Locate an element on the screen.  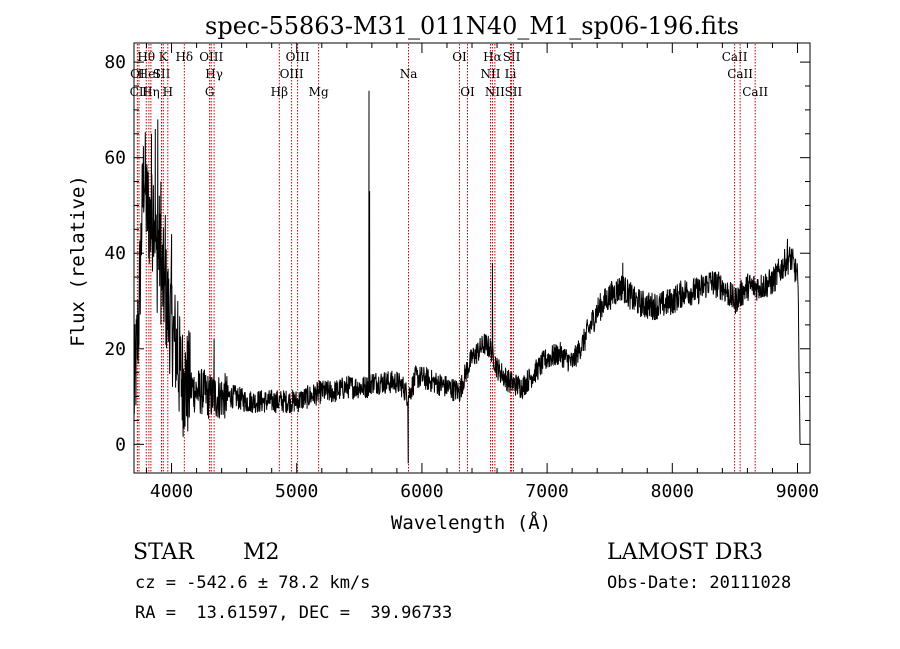
survey-name: LAMOST DR3 is located at coordinates (685, 552).